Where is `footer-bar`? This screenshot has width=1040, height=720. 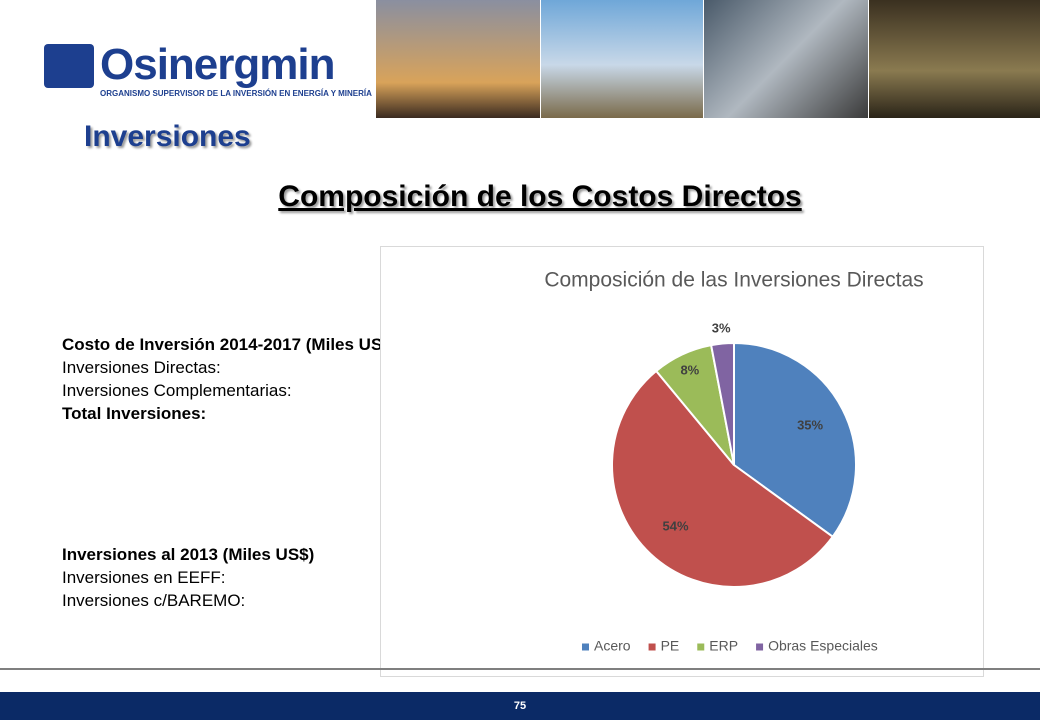 footer-bar is located at coordinates (520, 706).